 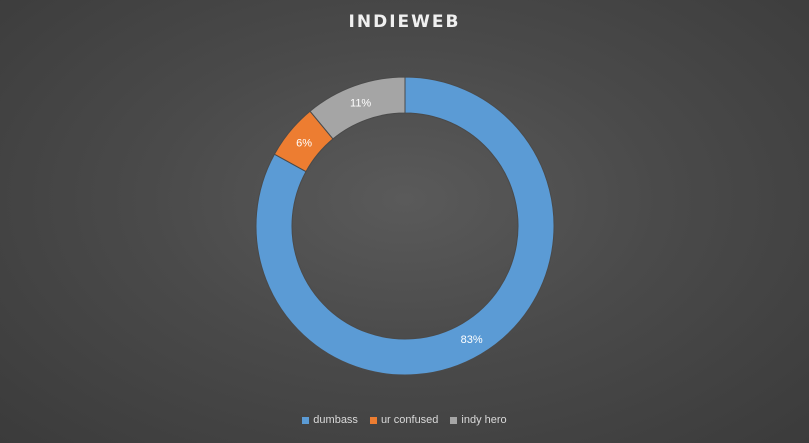 I want to click on legend: dumbass ur confused indy hero, so click(x=404, y=420).